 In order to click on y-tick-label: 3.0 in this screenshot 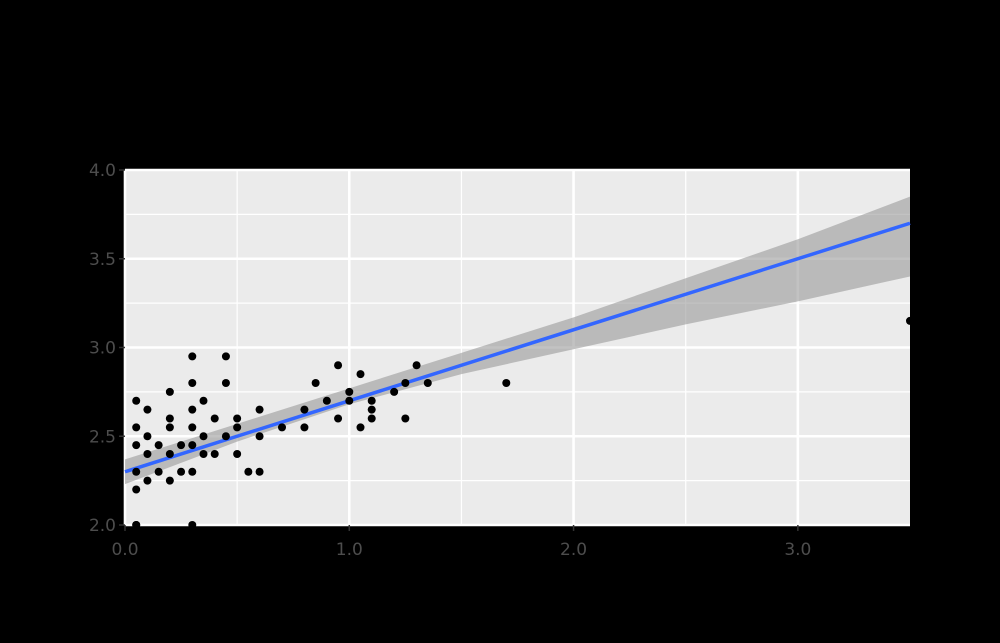, I will do `click(102, 349)`.